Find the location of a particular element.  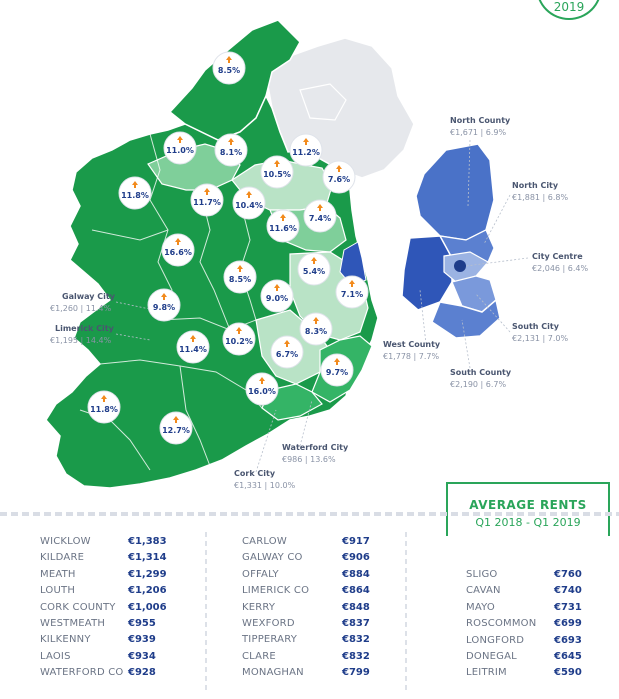

bubble-percentage: 5.4% is located at coordinates (314, 271).